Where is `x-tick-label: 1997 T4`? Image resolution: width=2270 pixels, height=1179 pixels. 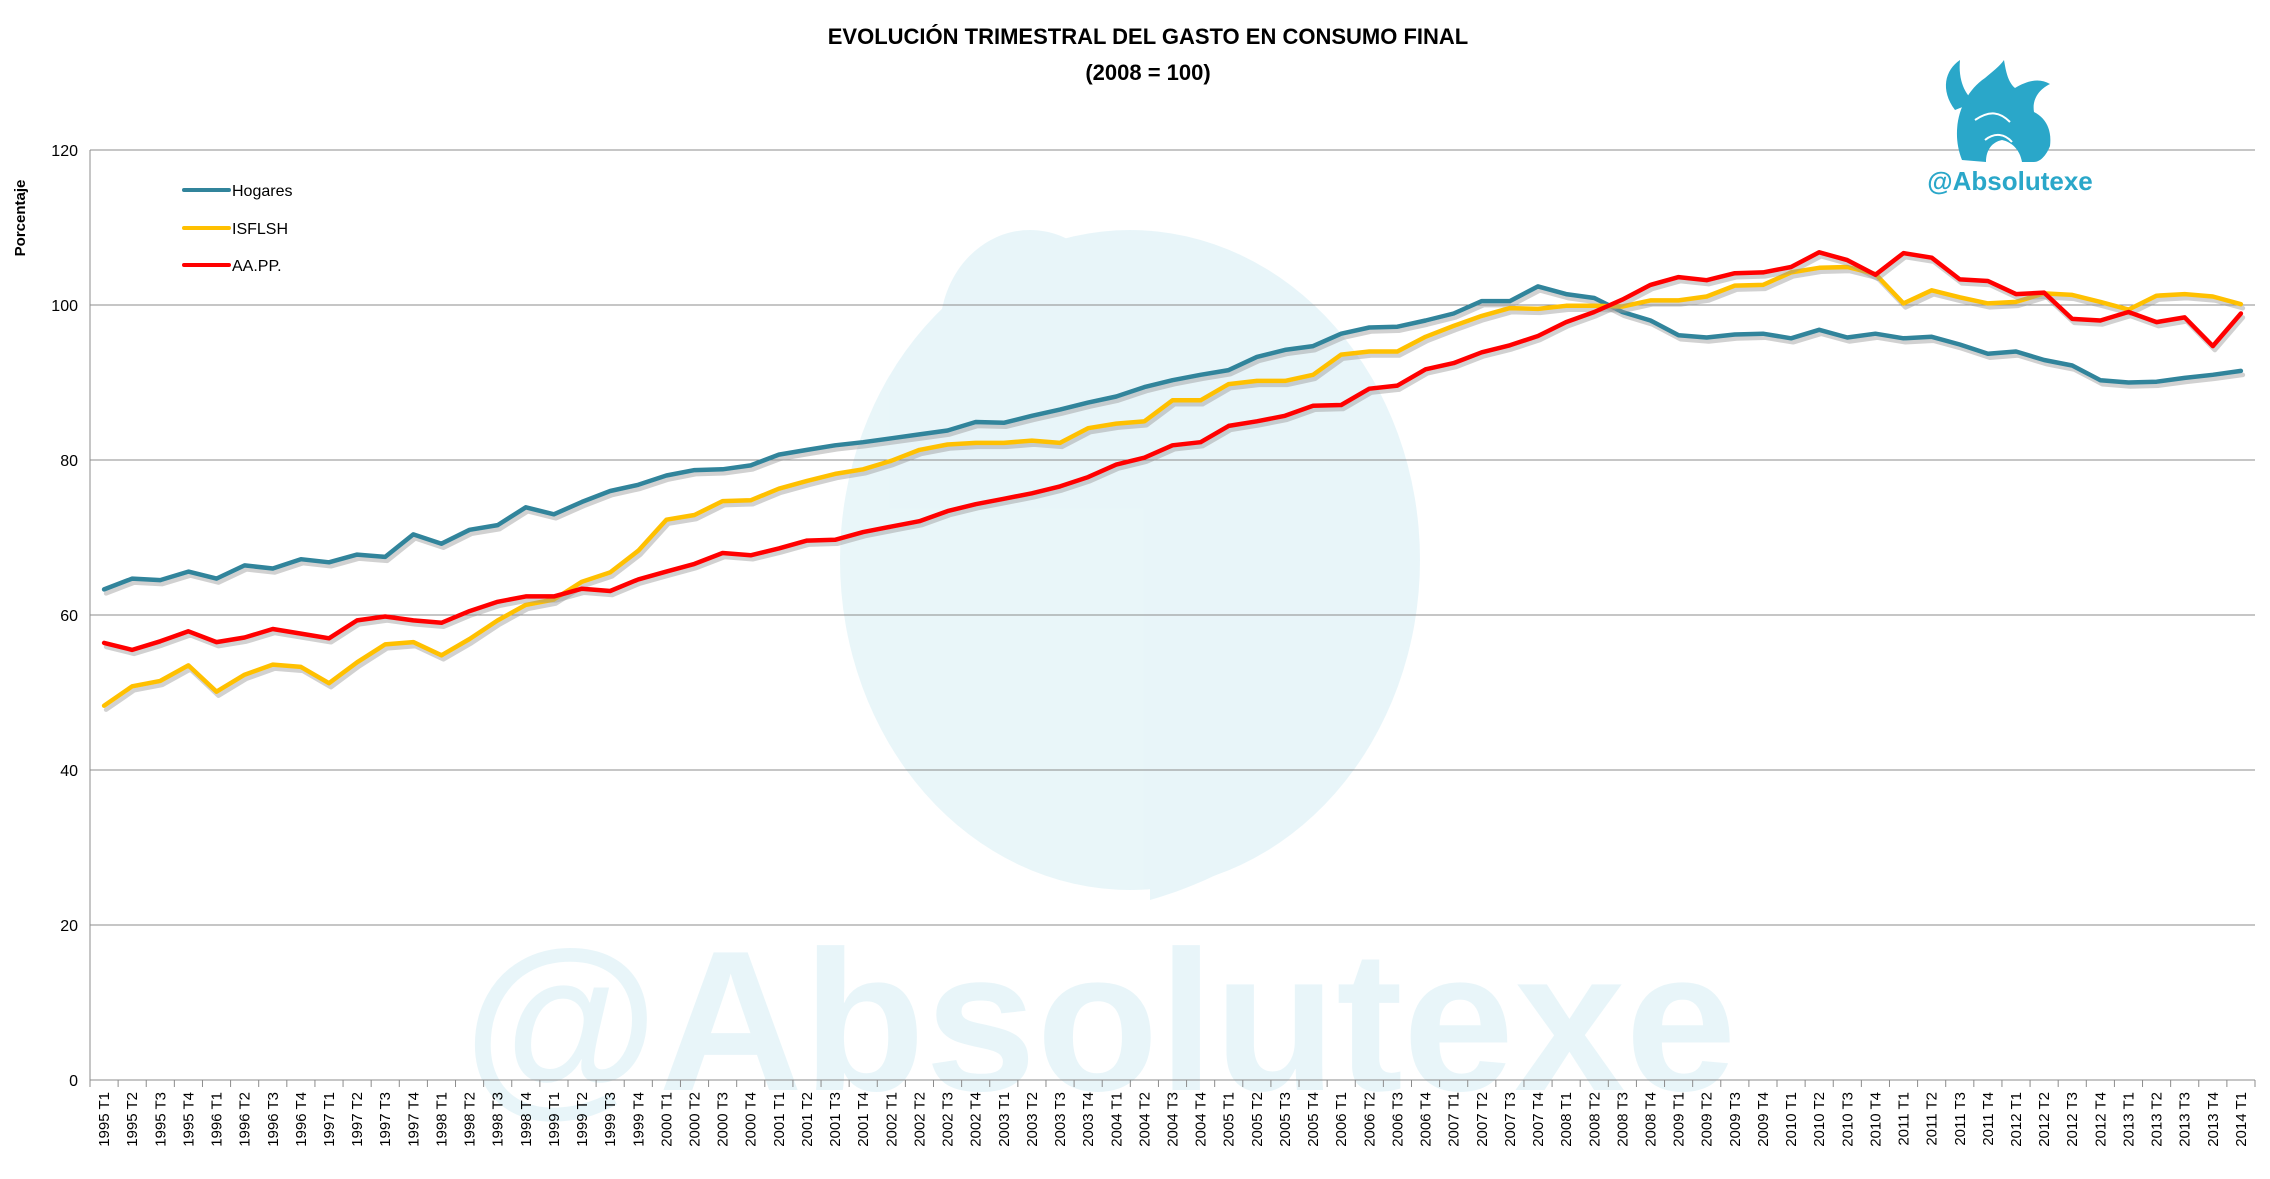
x-tick-label: 1997 T4 is located at coordinates (413, 1119).